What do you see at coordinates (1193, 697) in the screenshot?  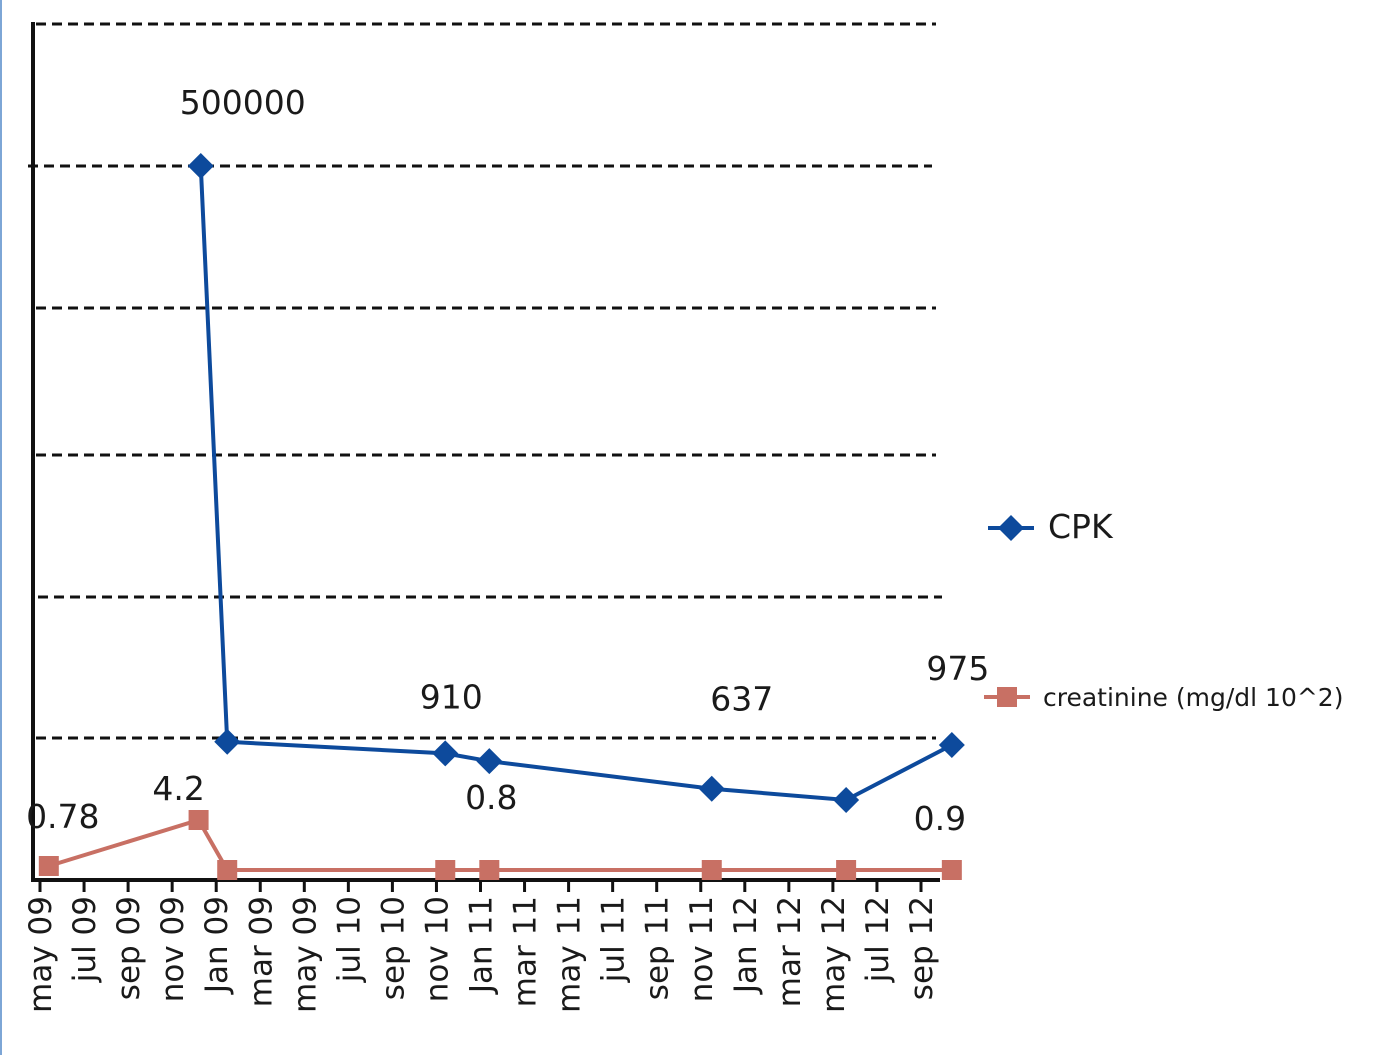 I see `legend-creatinine-label: creatinine (mg/dl 10^2)` at bounding box center [1193, 697].